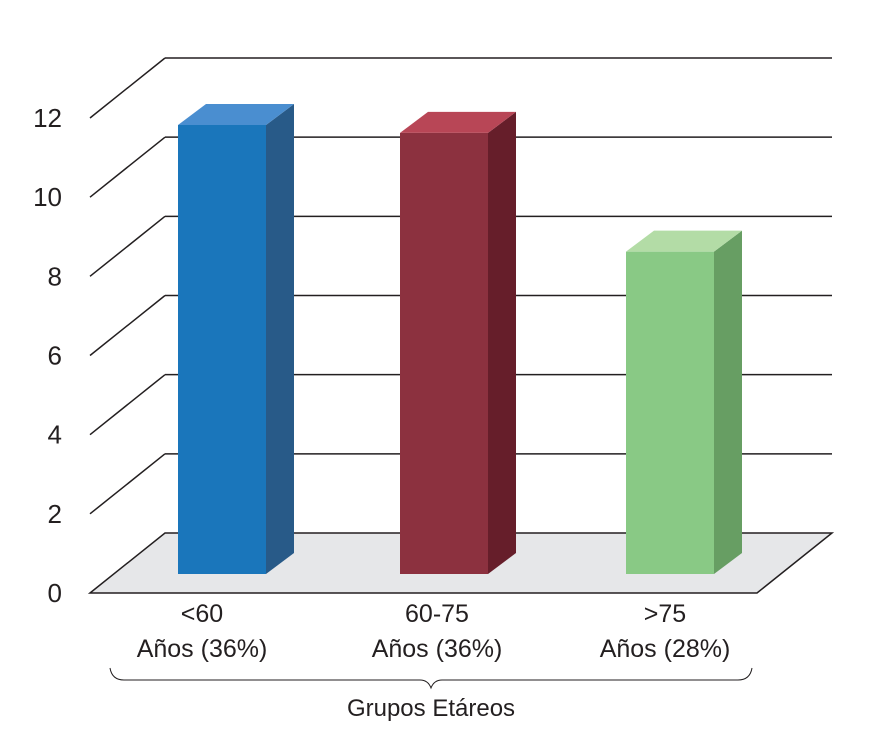 This screenshot has height=741, width=895. What do you see at coordinates (431, 708) in the screenshot?
I see `x-axis-title: Grupos Etáreos` at bounding box center [431, 708].